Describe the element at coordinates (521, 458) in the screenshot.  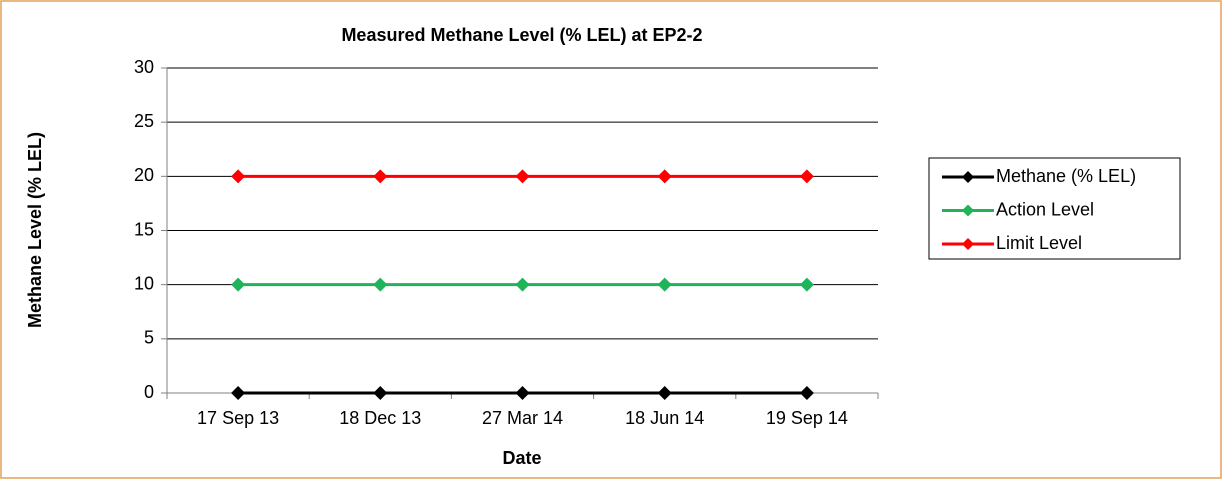
I see `x-axis-label: Date` at that location.